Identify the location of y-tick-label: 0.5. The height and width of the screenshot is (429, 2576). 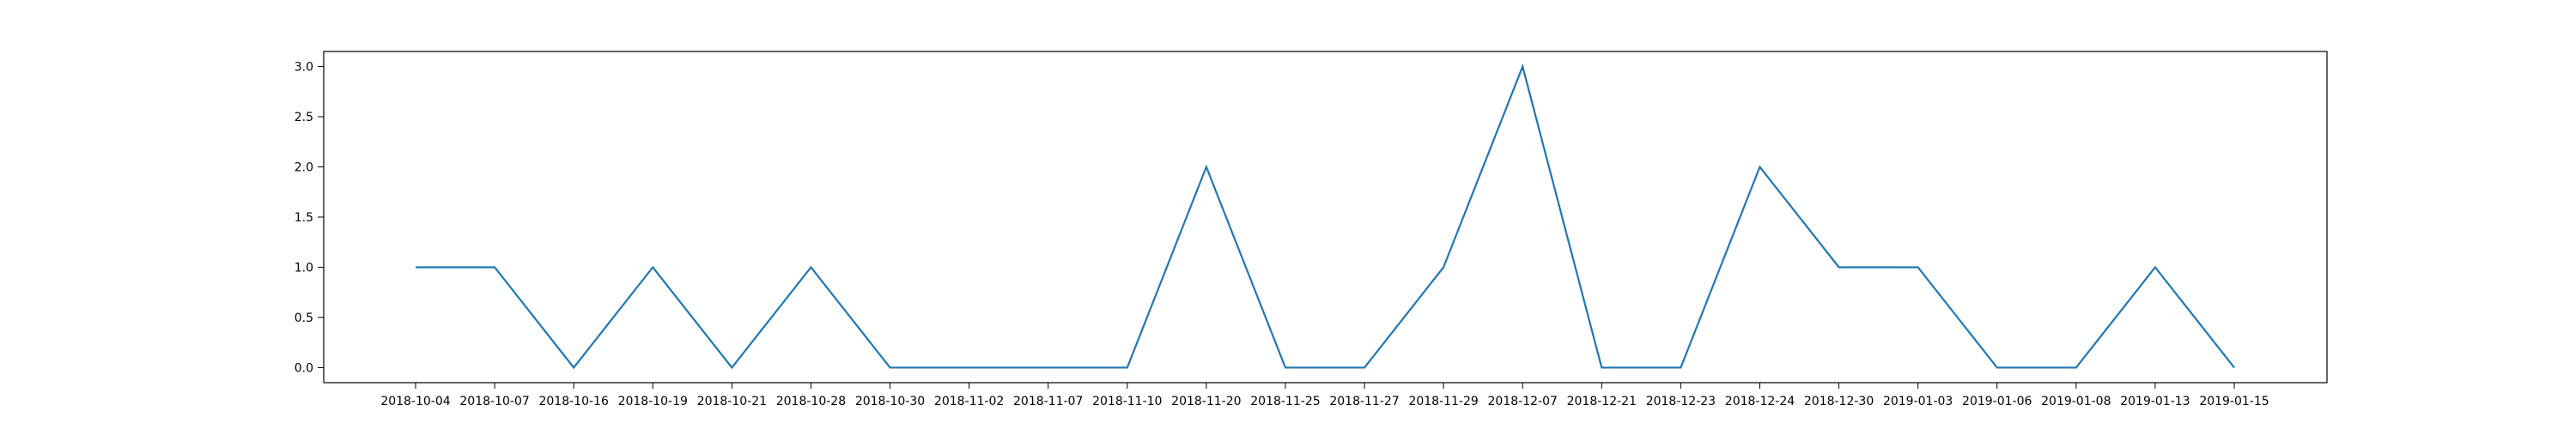
(304, 318).